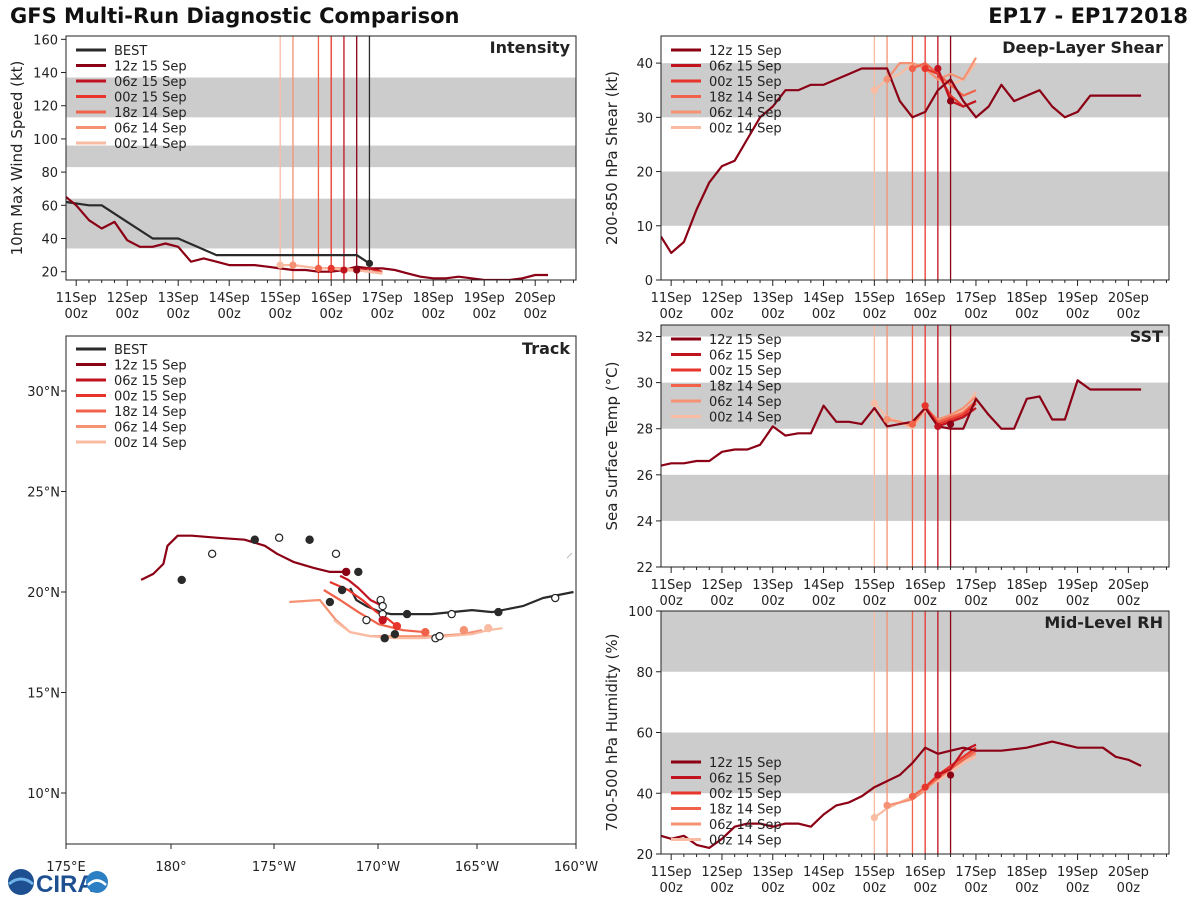  What do you see at coordinates (361, 591) in the screenshot?
I see `track-series-06z-15-sep` at bounding box center [361, 591].